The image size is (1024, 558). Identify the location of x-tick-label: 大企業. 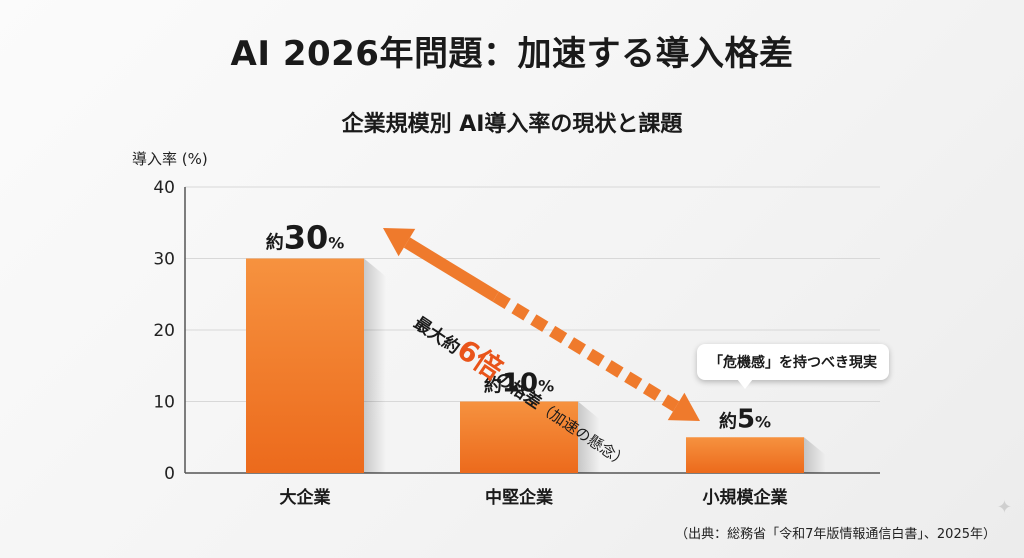
(305, 497).